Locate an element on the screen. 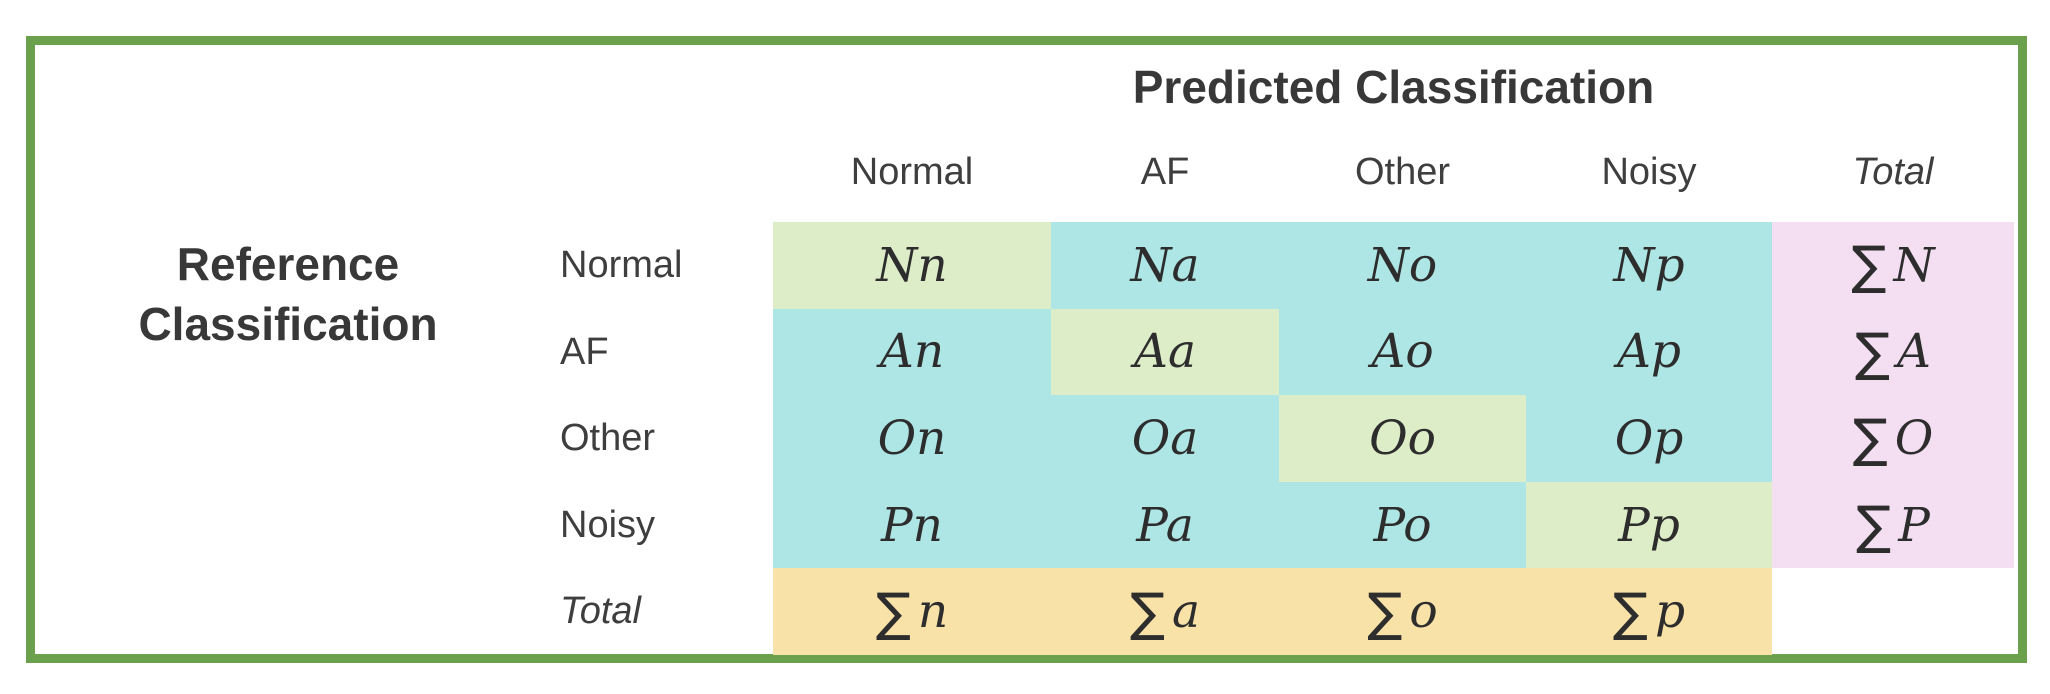 The image size is (2050, 694). cell-r2c2: Oo is located at coordinates (1402, 438).